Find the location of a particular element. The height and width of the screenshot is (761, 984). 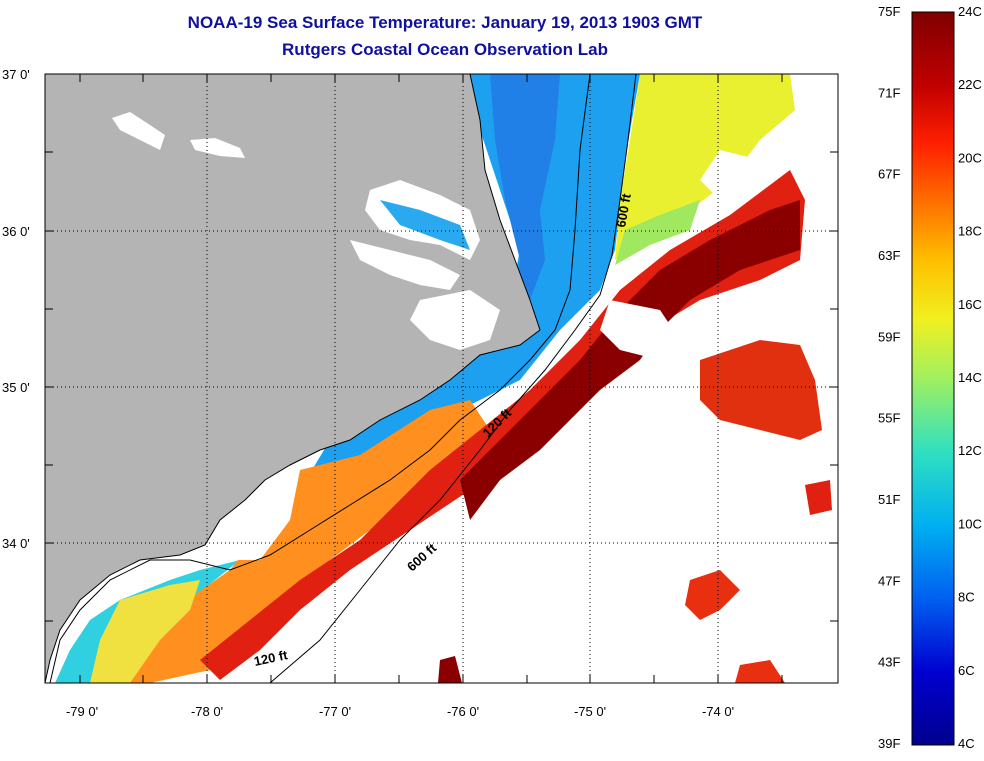

lat-label: 36 0' is located at coordinates (16, 231).